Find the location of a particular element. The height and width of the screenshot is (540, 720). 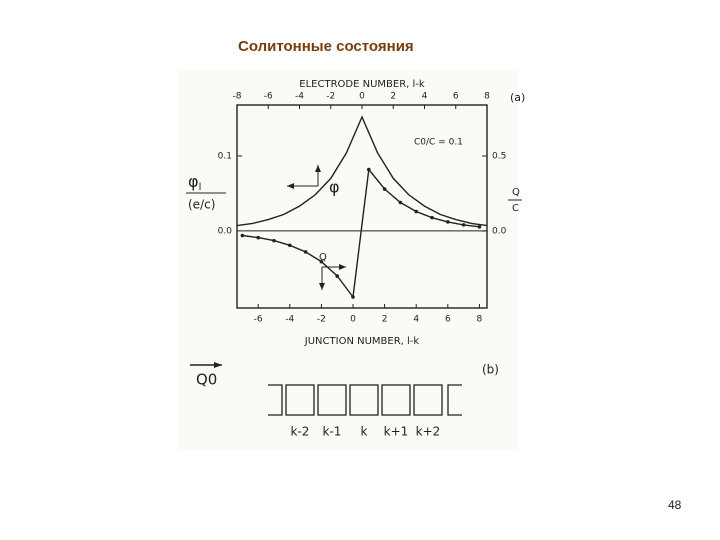

y2-tick-label: 0.5 is located at coordinates (499, 157).